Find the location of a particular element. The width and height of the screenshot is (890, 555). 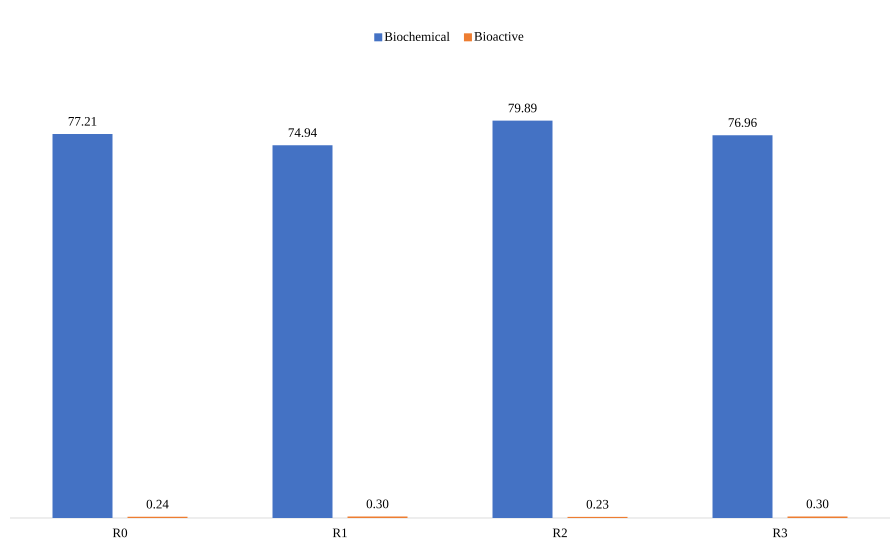

x-tick-label: R1 is located at coordinates (339, 533).